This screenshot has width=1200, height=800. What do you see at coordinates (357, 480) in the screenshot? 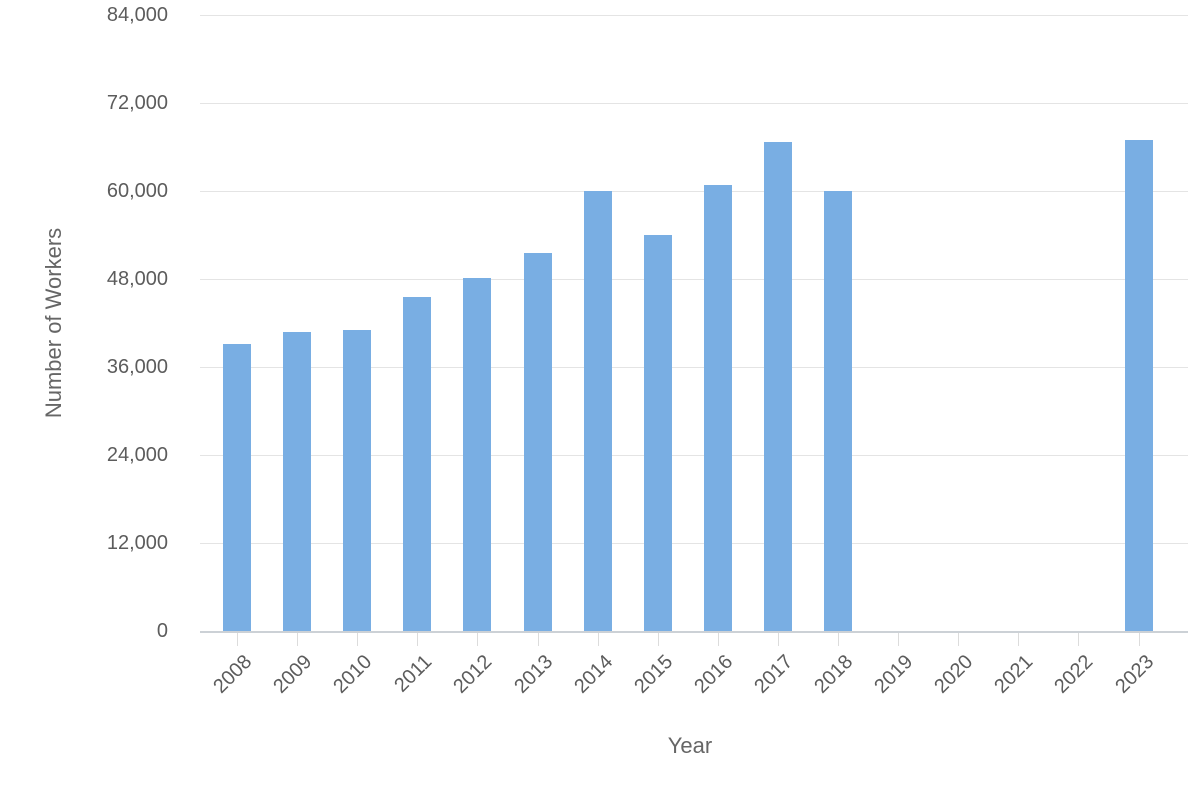
I see `bar-2010` at bounding box center [357, 480].